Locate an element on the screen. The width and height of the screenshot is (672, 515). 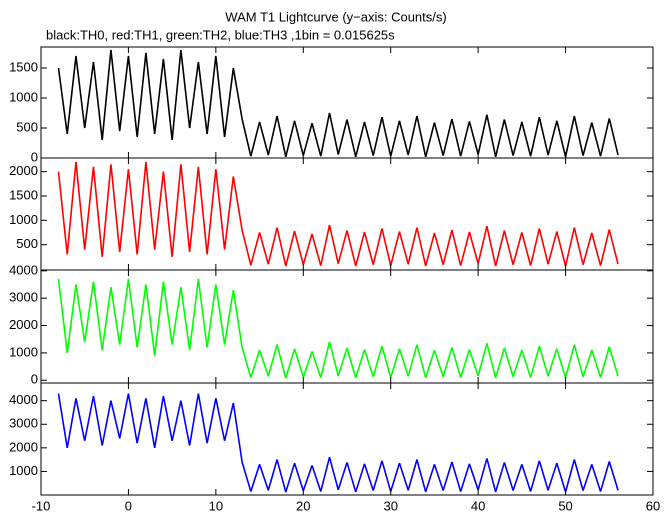
x-tick-label: 10 is located at coordinates (216, 505).